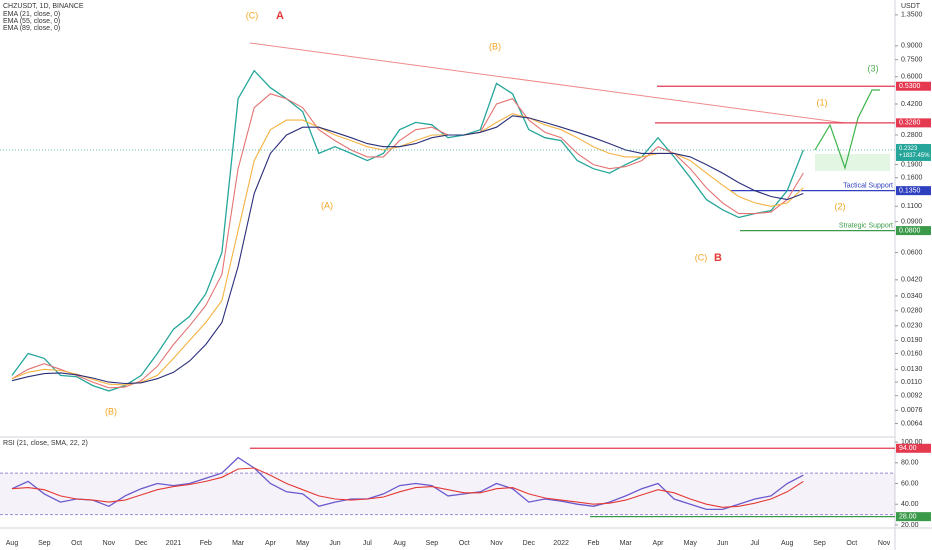  I want to click on y-tick-label: 0.9000, so click(912, 46).